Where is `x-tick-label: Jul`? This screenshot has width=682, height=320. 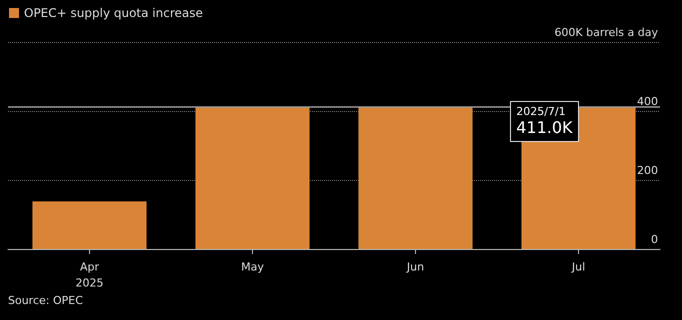 x-tick-label: Jul is located at coordinates (578, 267).